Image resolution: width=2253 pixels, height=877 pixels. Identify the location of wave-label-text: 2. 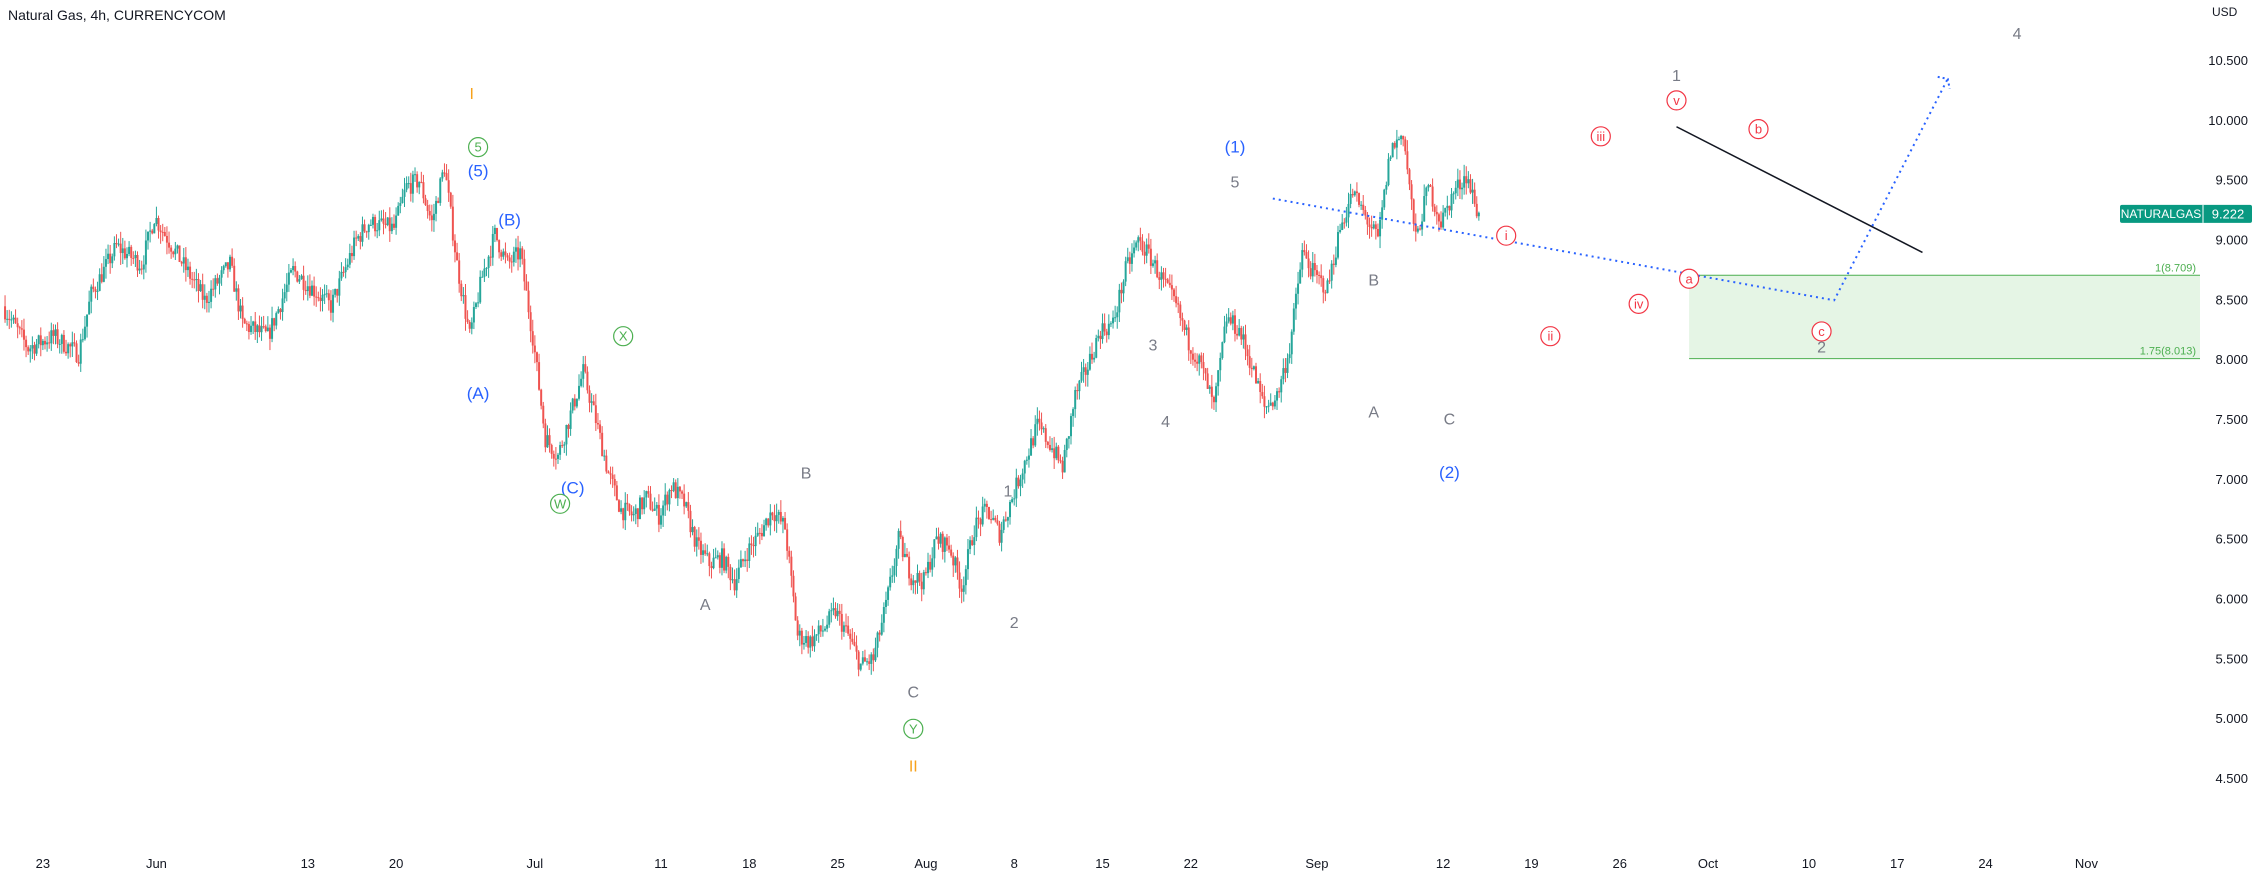
(1821, 348).